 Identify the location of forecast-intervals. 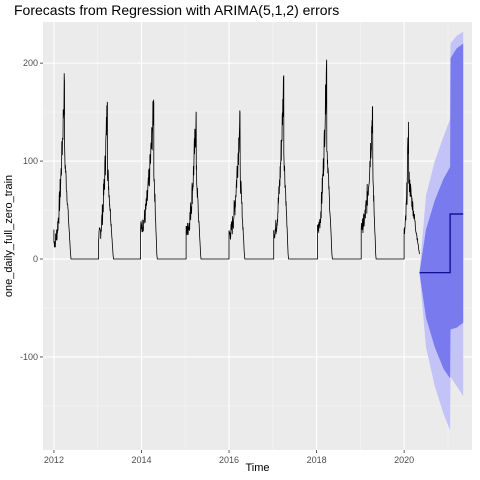
(441, 231).